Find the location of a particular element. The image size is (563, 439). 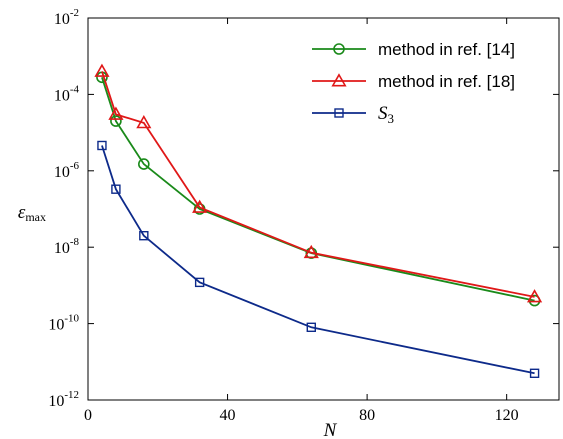

y-tick-label: 10⁻² is located at coordinates (66, 17).